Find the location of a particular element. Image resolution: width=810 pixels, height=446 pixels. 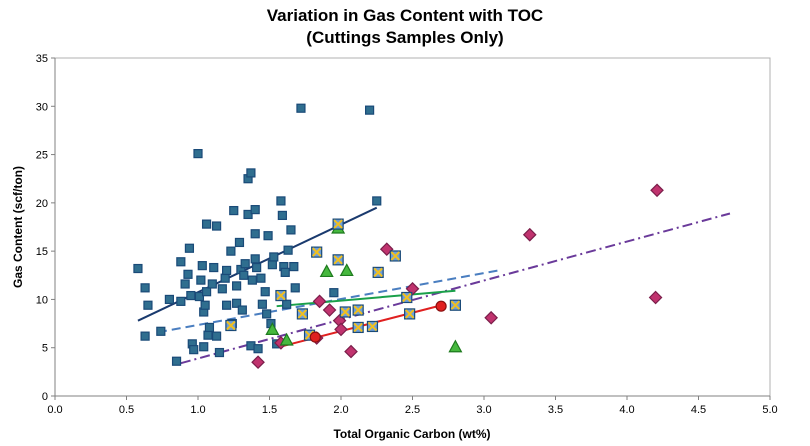

chart-title: Variation in Gas Content with TOC is located at coordinates (405, 15).